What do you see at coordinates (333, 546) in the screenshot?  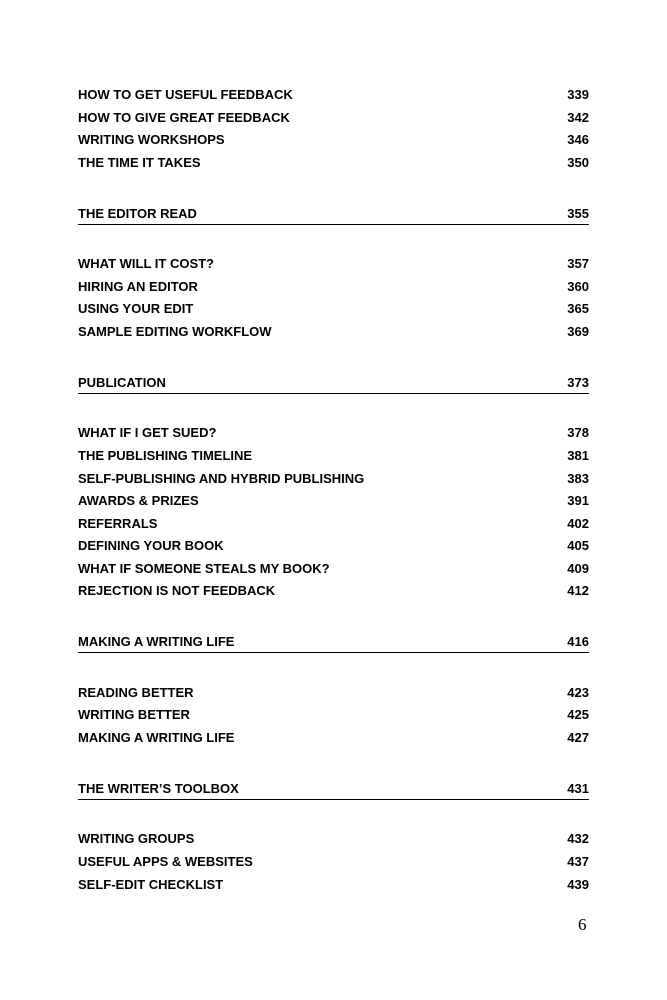 I see `toc-entry: DEFINING YOUR BOOK 405` at bounding box center [333, 546].